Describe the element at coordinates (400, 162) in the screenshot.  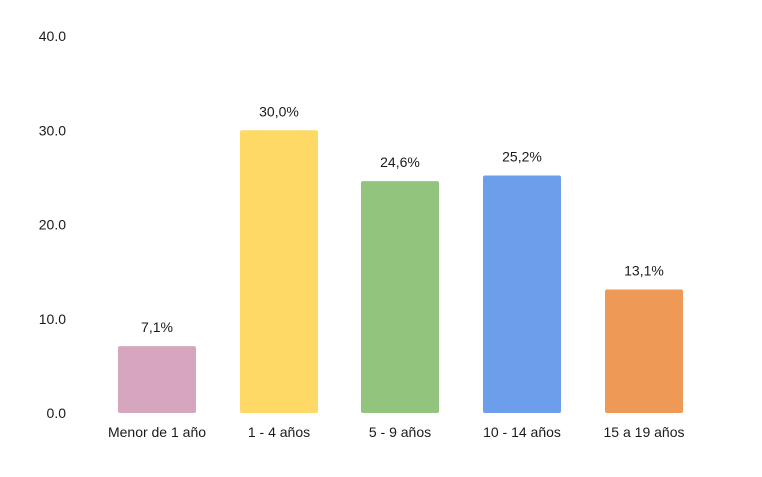
I see `data-label: 24,6%` at that location.